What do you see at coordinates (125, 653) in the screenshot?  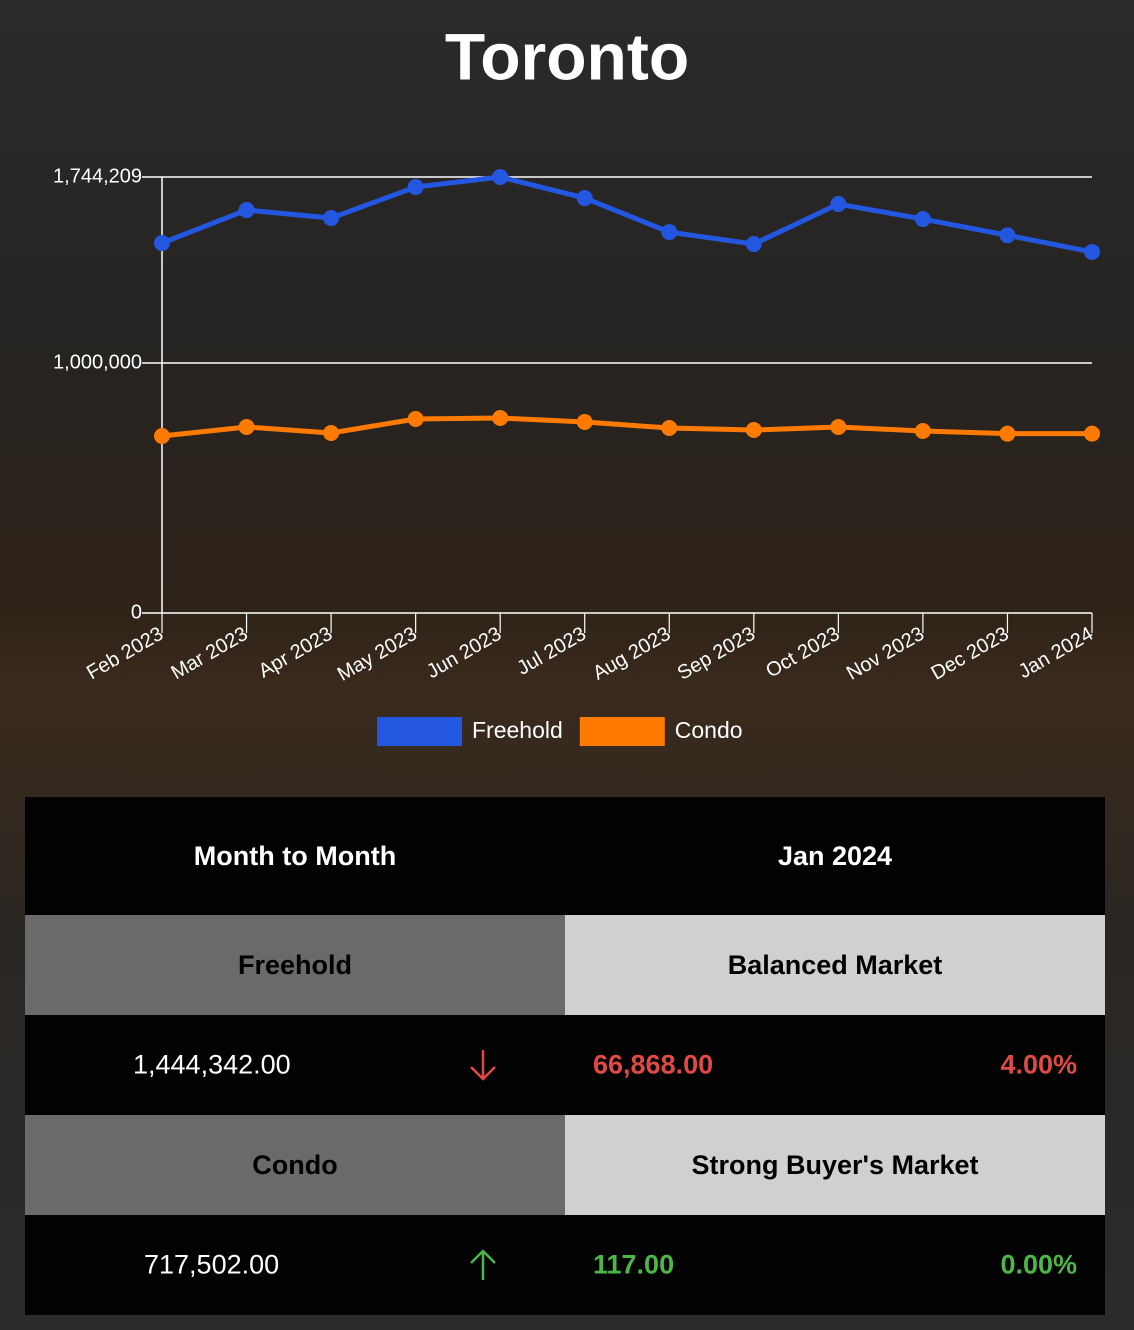 I see `x-tick-label: Feb 2023` at bounding box center [125, 653].